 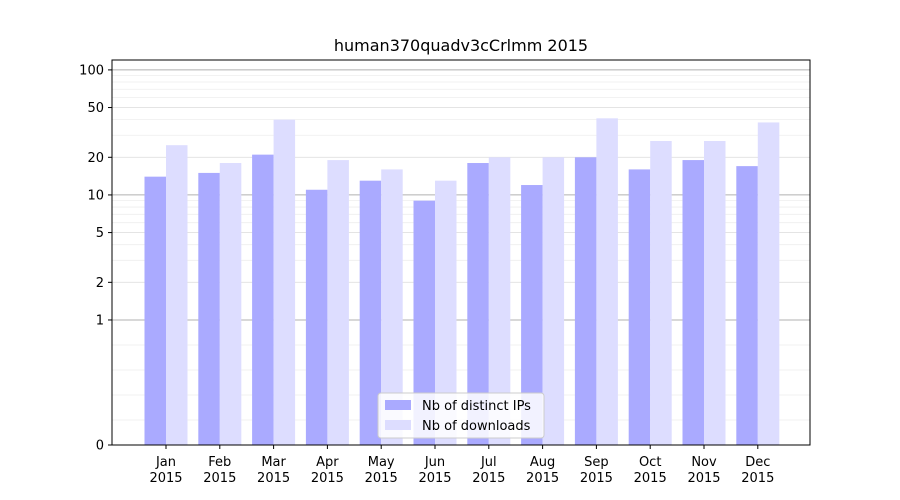 I want to click on x-tick-label-month: Mar, so click(x=273, y=462).